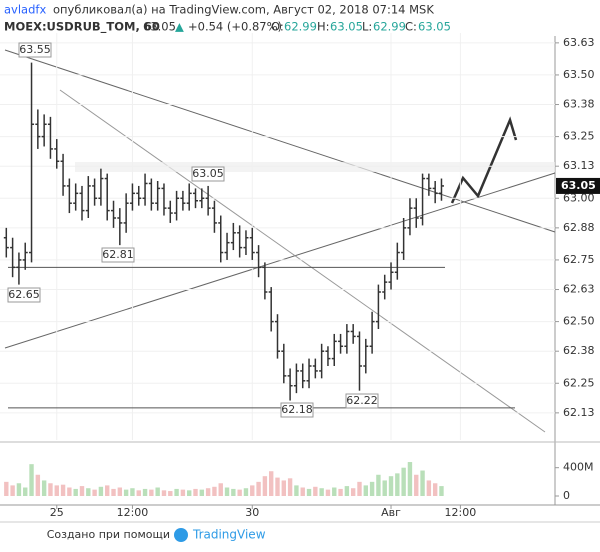 This screenshot has height=552, width=600. I want to click on price-label: 63.55, so click(35, 49).